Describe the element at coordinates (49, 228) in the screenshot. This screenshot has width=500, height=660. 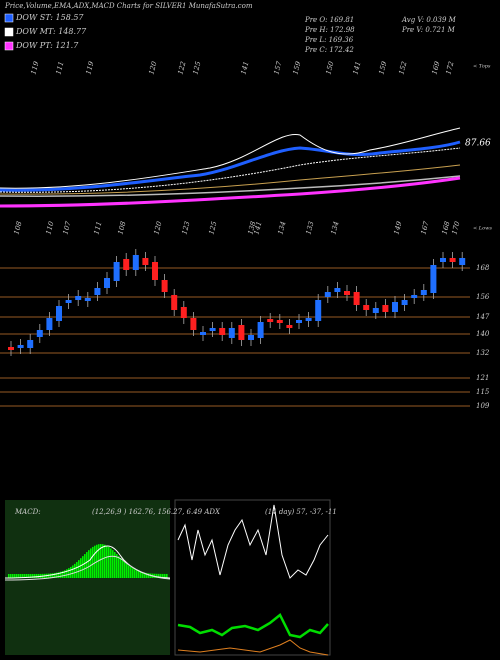
I see `low-label: 110` at that location.